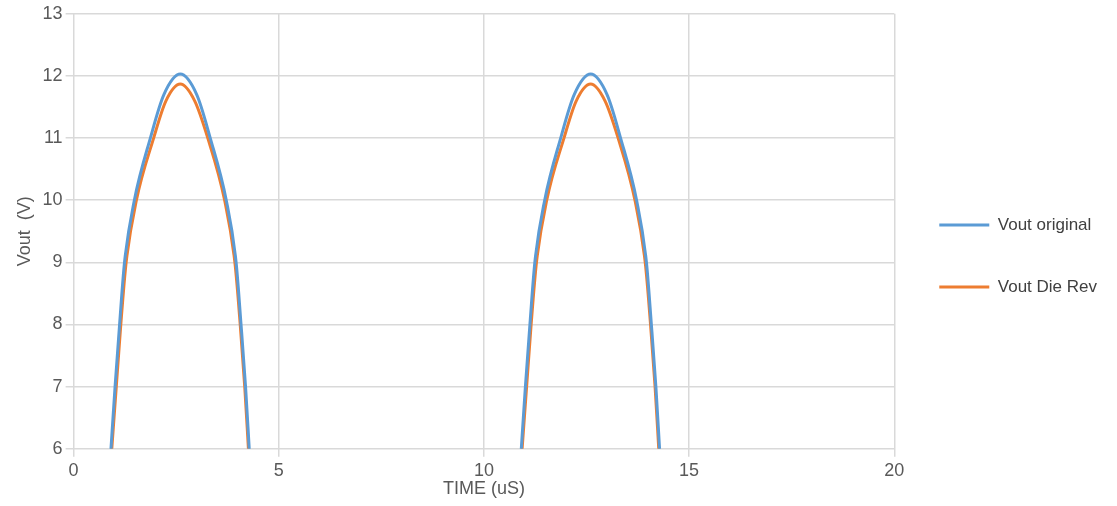  I want to click on y-tick-label: 11, so click(53, 137).